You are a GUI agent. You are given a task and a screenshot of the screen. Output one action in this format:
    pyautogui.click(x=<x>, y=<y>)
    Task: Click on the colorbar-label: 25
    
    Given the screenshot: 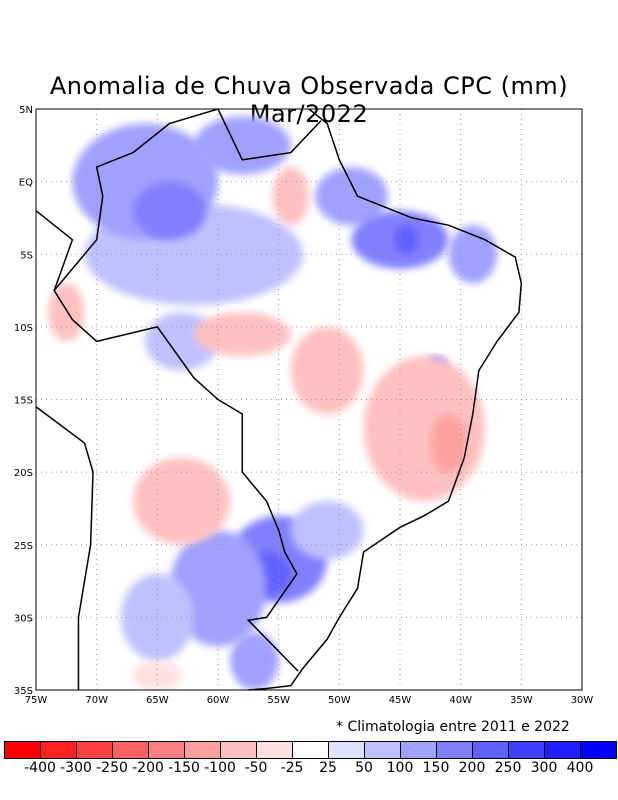 What is the action you would take?
    pyautogui.click(x=328, y=768)
    